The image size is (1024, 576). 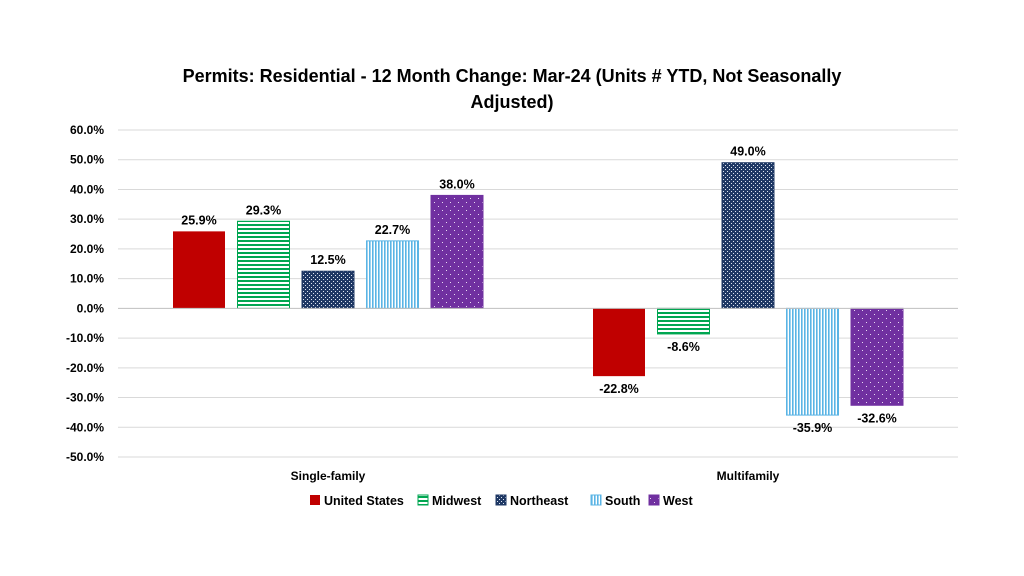 What do you see at coordinates (85, 457) in the screenshot?
I see `y-tick-label: -50.0%` at bounding box center [85, 457].